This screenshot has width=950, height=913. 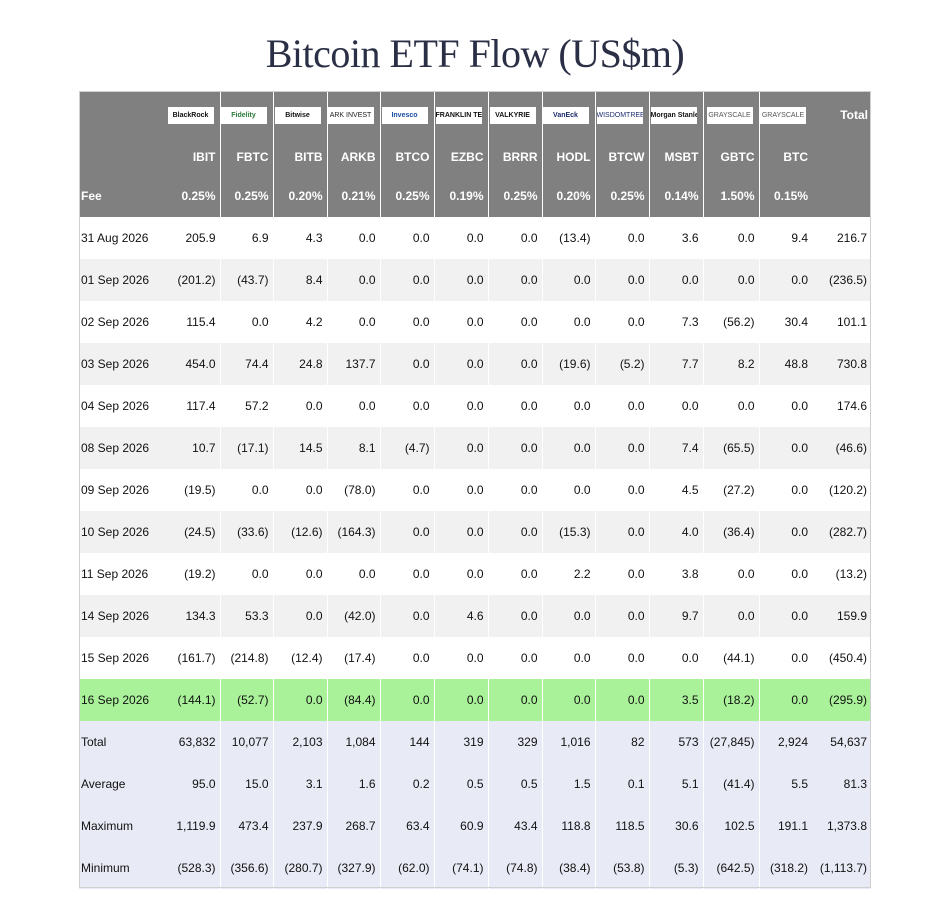 I want to click on summary-value: 118.8, so click(x=568, y=826).